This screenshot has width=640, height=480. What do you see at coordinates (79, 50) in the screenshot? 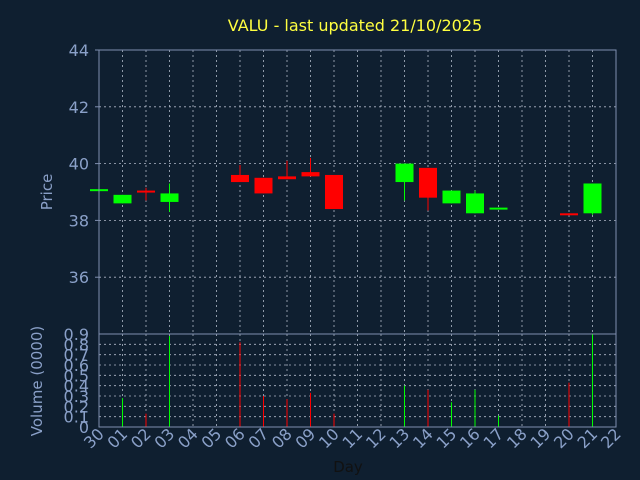
I see `price-tick-label: 44` at bounding box center [79, 50].